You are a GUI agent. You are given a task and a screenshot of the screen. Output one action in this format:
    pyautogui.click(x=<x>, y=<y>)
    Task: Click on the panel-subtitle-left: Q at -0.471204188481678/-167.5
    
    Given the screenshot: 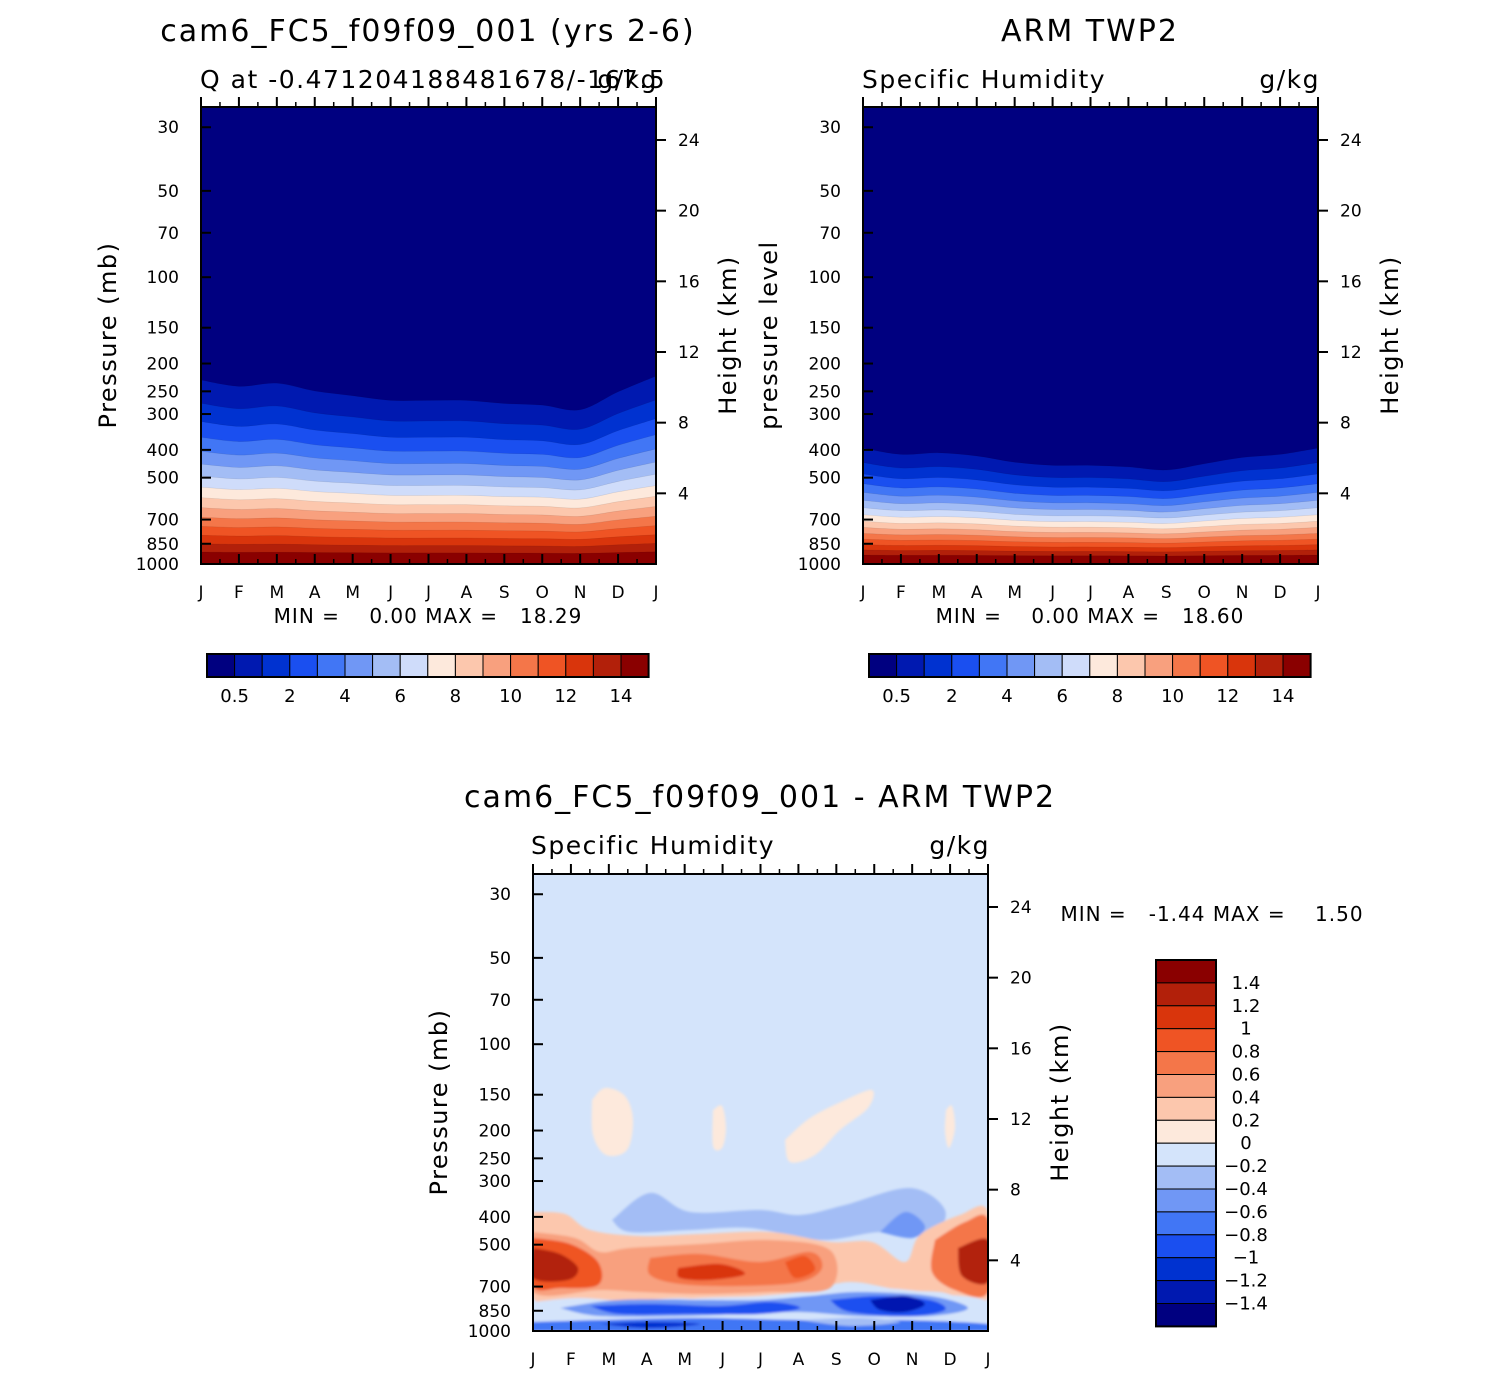 What is the action you would take?
    pyautogui.click(x=433, y=79)
    